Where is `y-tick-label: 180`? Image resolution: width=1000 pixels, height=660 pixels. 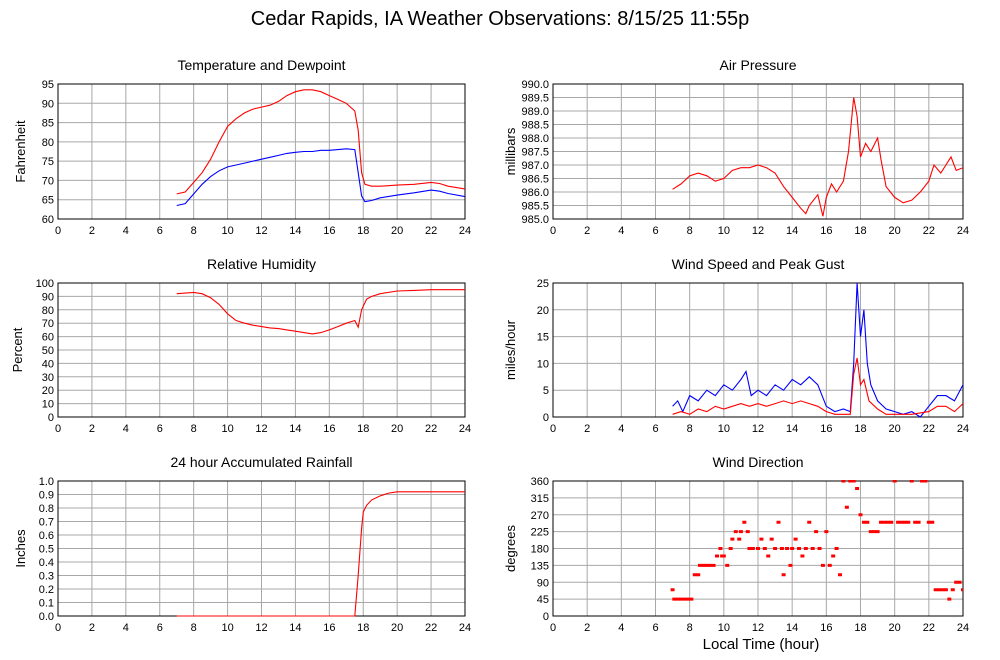 y-tick-label: 180 is located at coordinates (540, 550).